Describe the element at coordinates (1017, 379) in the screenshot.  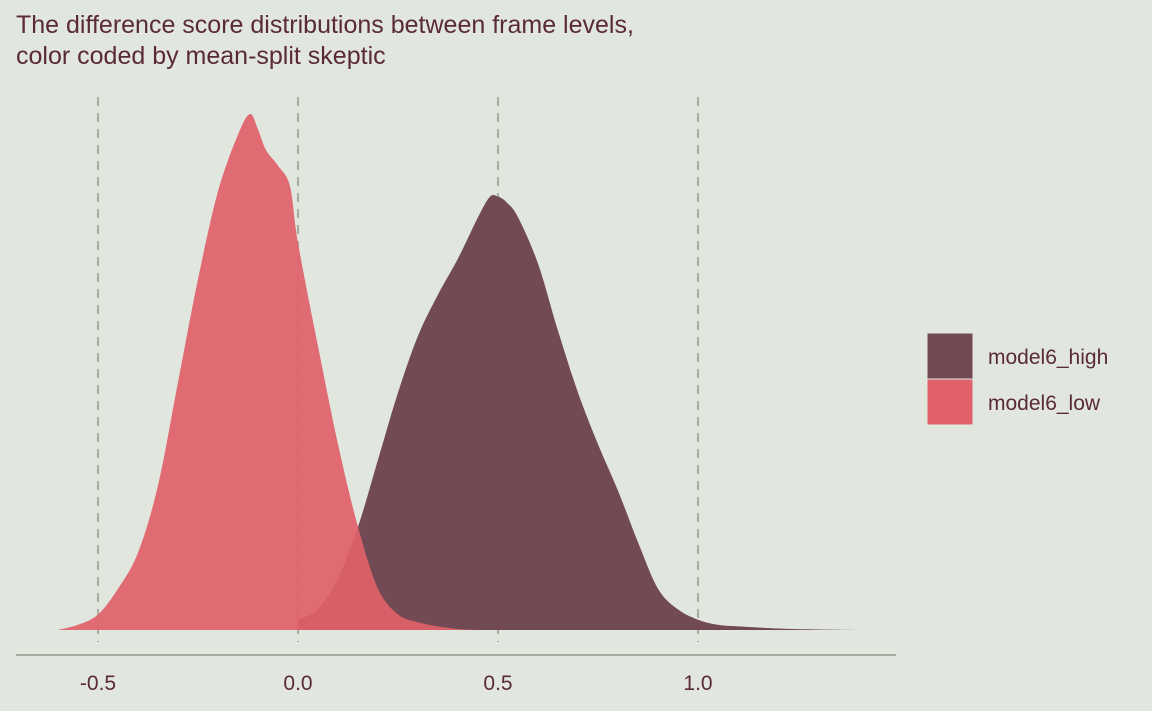
I see `legend: model6_high model6_low` at that location.